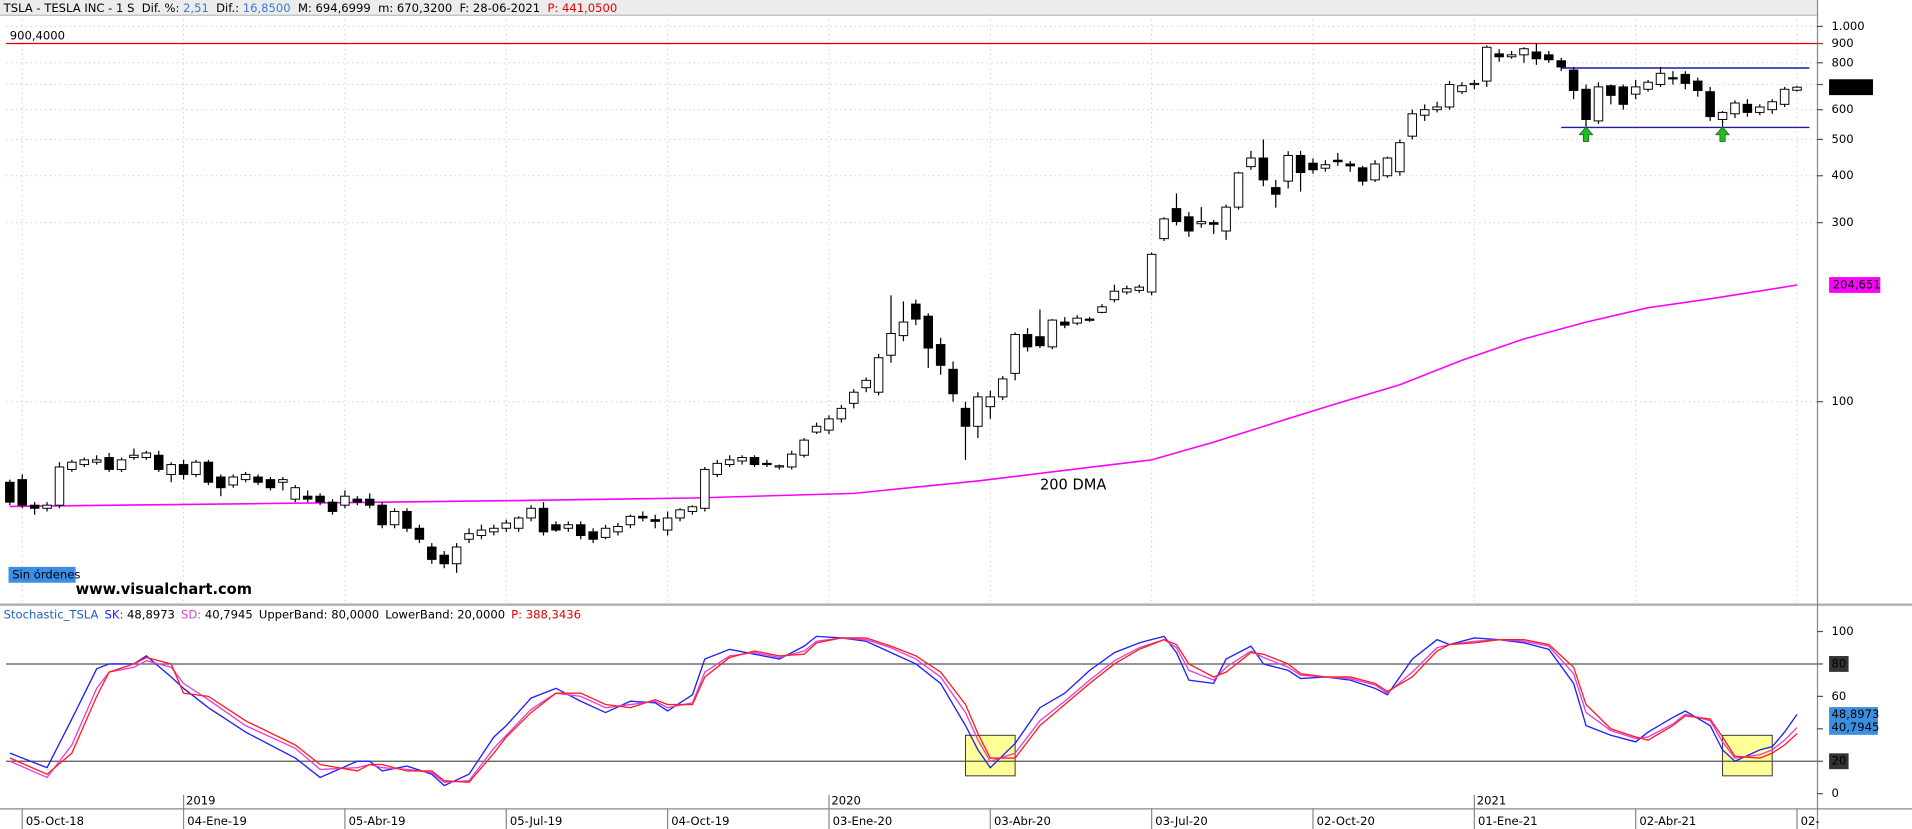  Describe the element at coordinates (227, 7) in the screenshot. I see `stat-label: Dif.:` at that location.